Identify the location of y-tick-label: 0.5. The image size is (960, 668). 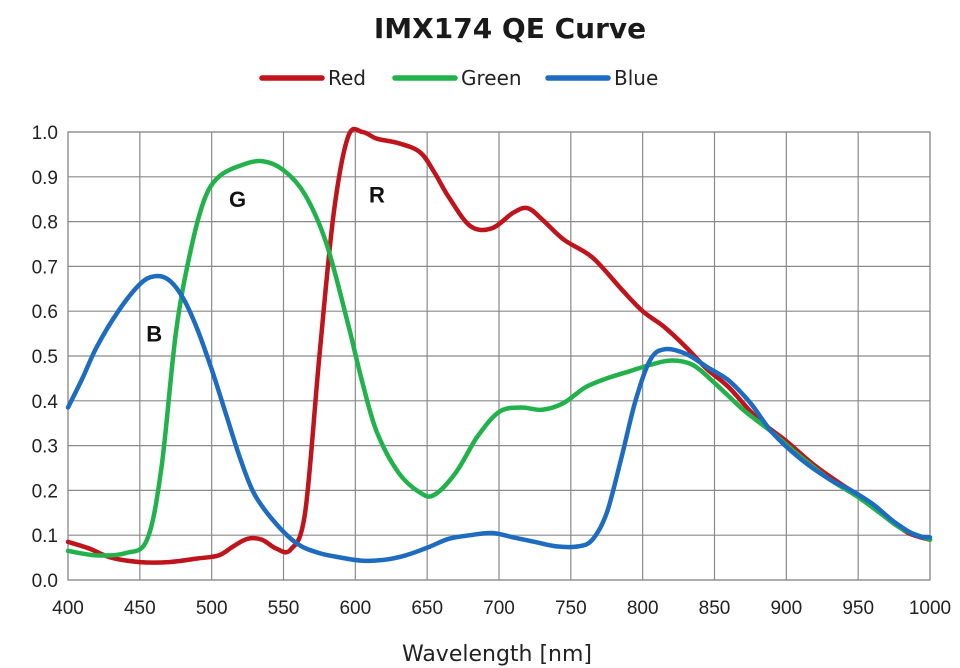
(45, 357).